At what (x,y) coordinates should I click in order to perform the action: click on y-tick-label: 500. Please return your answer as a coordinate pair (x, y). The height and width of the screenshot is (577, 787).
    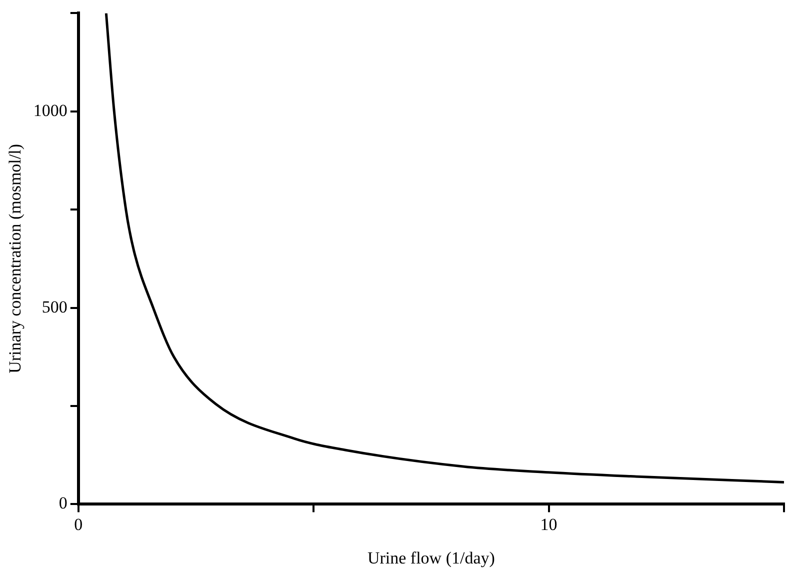
    Looking at the image, I should click on (55, 306).